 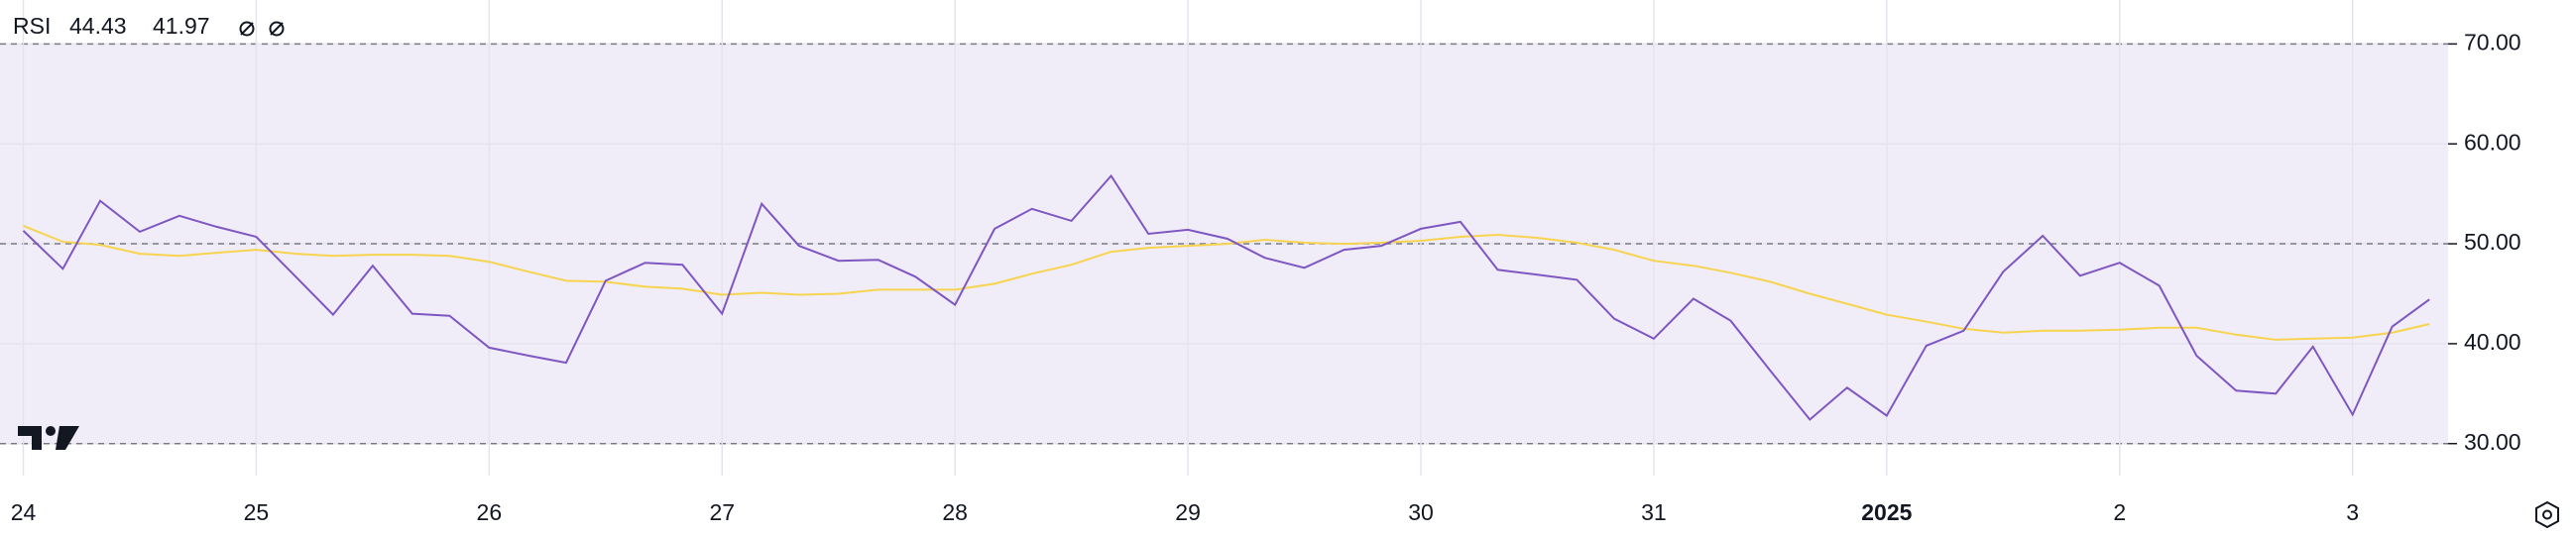 What do you see at coordinates (2352, 512) in the screenshot?
I see `x-tick-label: 3` at bounding box center [2352, 512].